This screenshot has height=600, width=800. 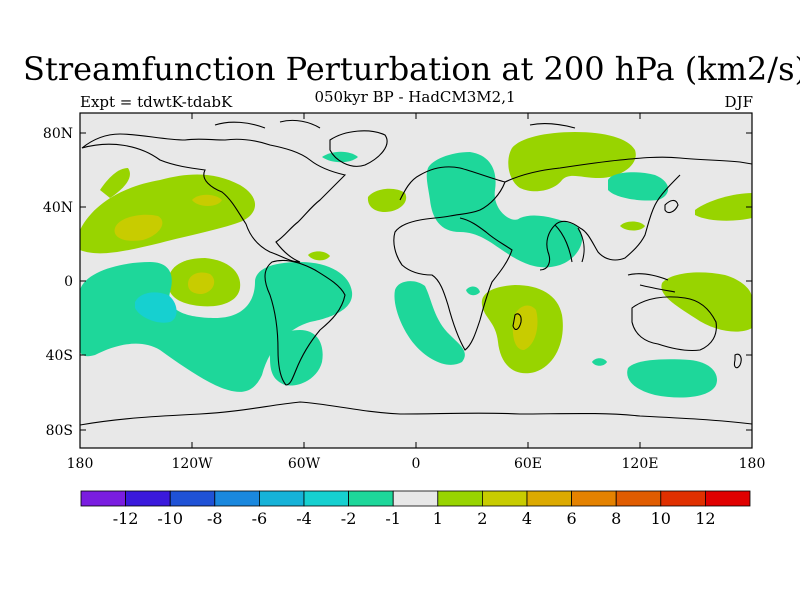 What do you see at coordinates (572, 518) in the screenshot?
I see `colorbar-label: 6` at bounding box center [572, 518].